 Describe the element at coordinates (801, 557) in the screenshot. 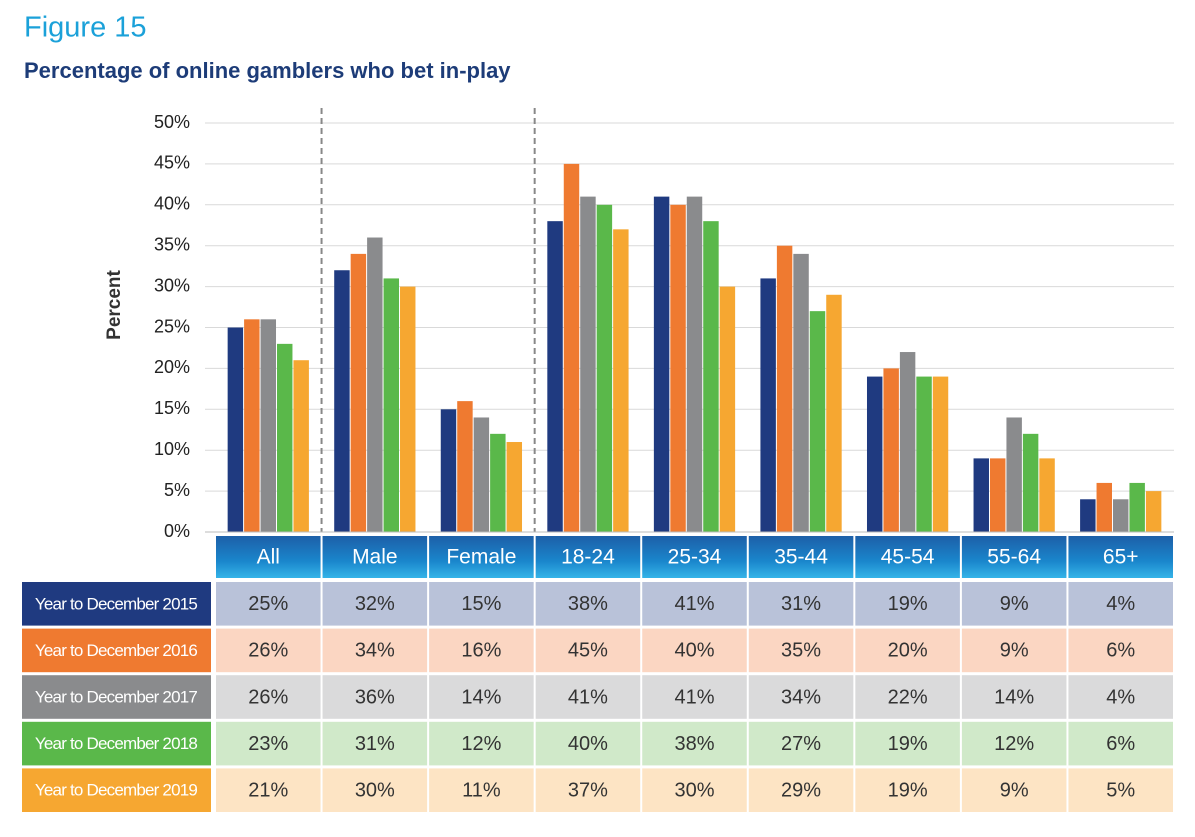

I see `x-tick-label: 35-44` at that location.